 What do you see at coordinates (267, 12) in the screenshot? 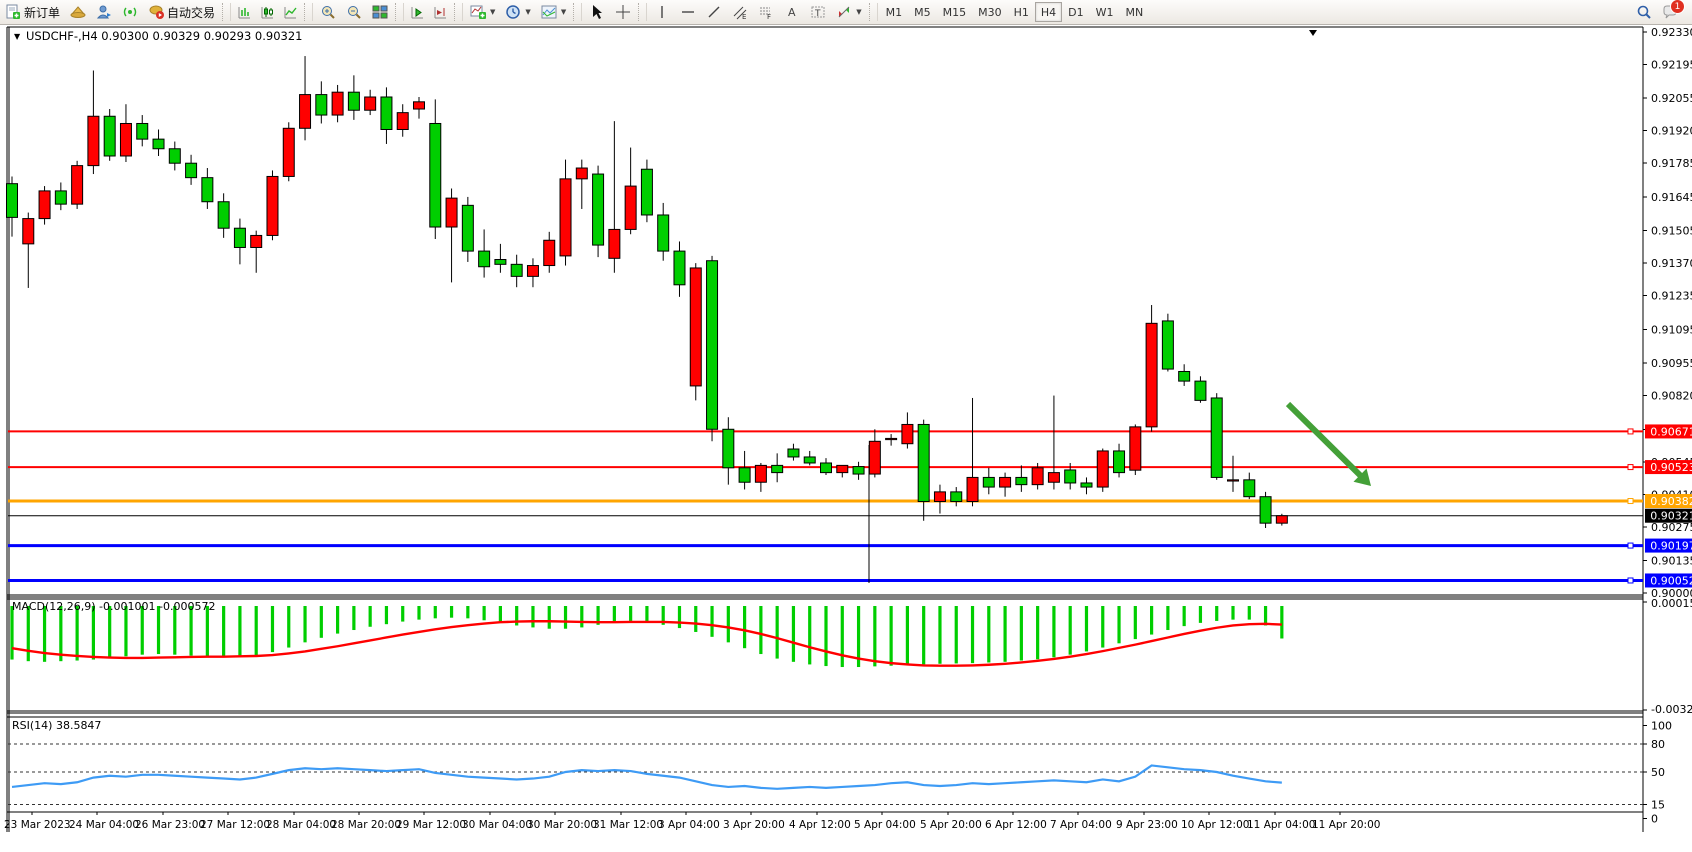
I see `candlestick-chart-button` at bounding box center [267, 12].